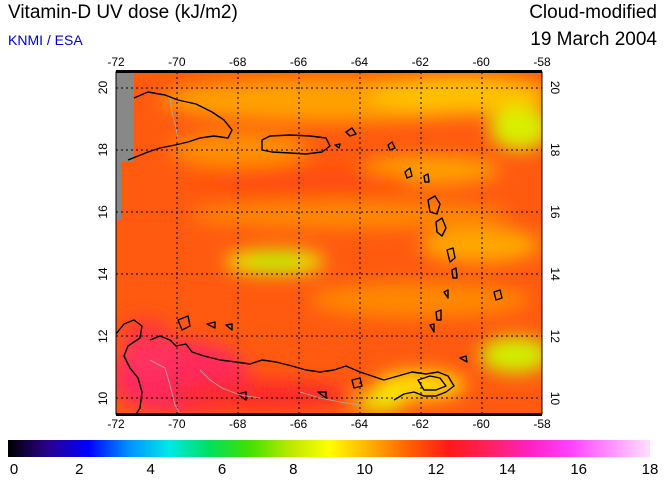 This screenshot has width=665, height=480. I want to click on colorbar-tick-label: 12, so click(436, 469).